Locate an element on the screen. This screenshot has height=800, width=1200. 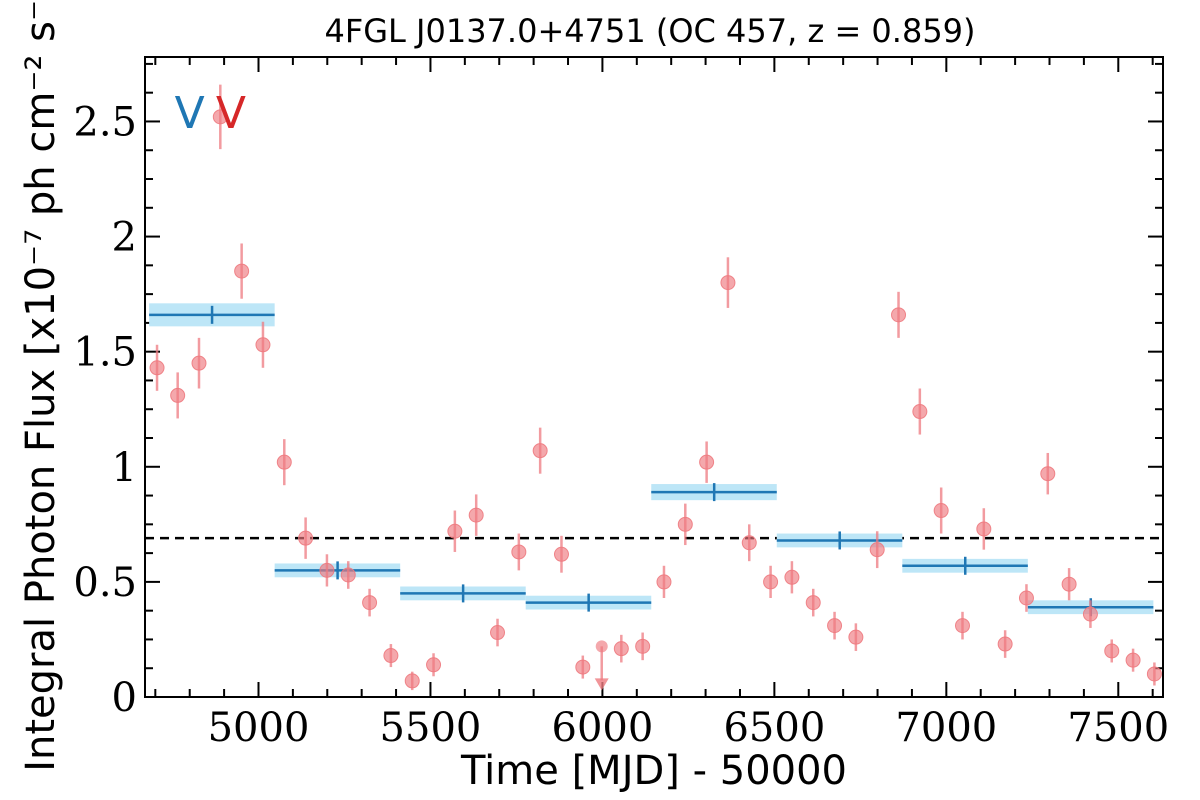
x-axis-label: Time [MJD] - 50000 is located at coordinates (653, 771).